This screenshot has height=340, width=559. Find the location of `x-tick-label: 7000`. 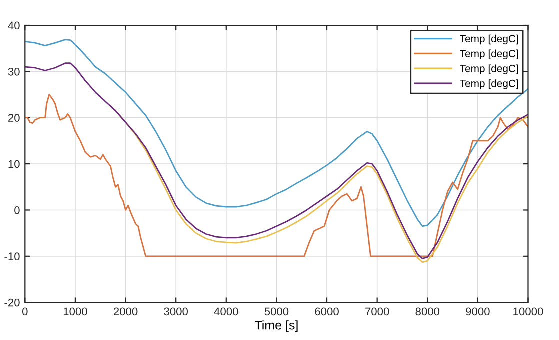

x-tick-label: 7000 is located at coordinates (378, 312).